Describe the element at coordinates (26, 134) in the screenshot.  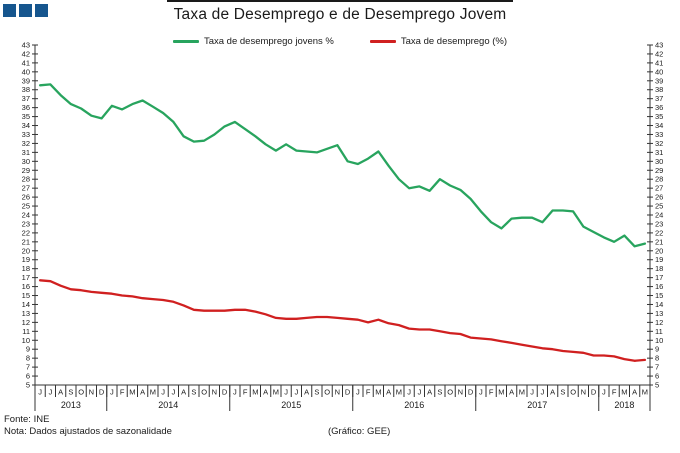
I see `svg-text: 33` at that location.